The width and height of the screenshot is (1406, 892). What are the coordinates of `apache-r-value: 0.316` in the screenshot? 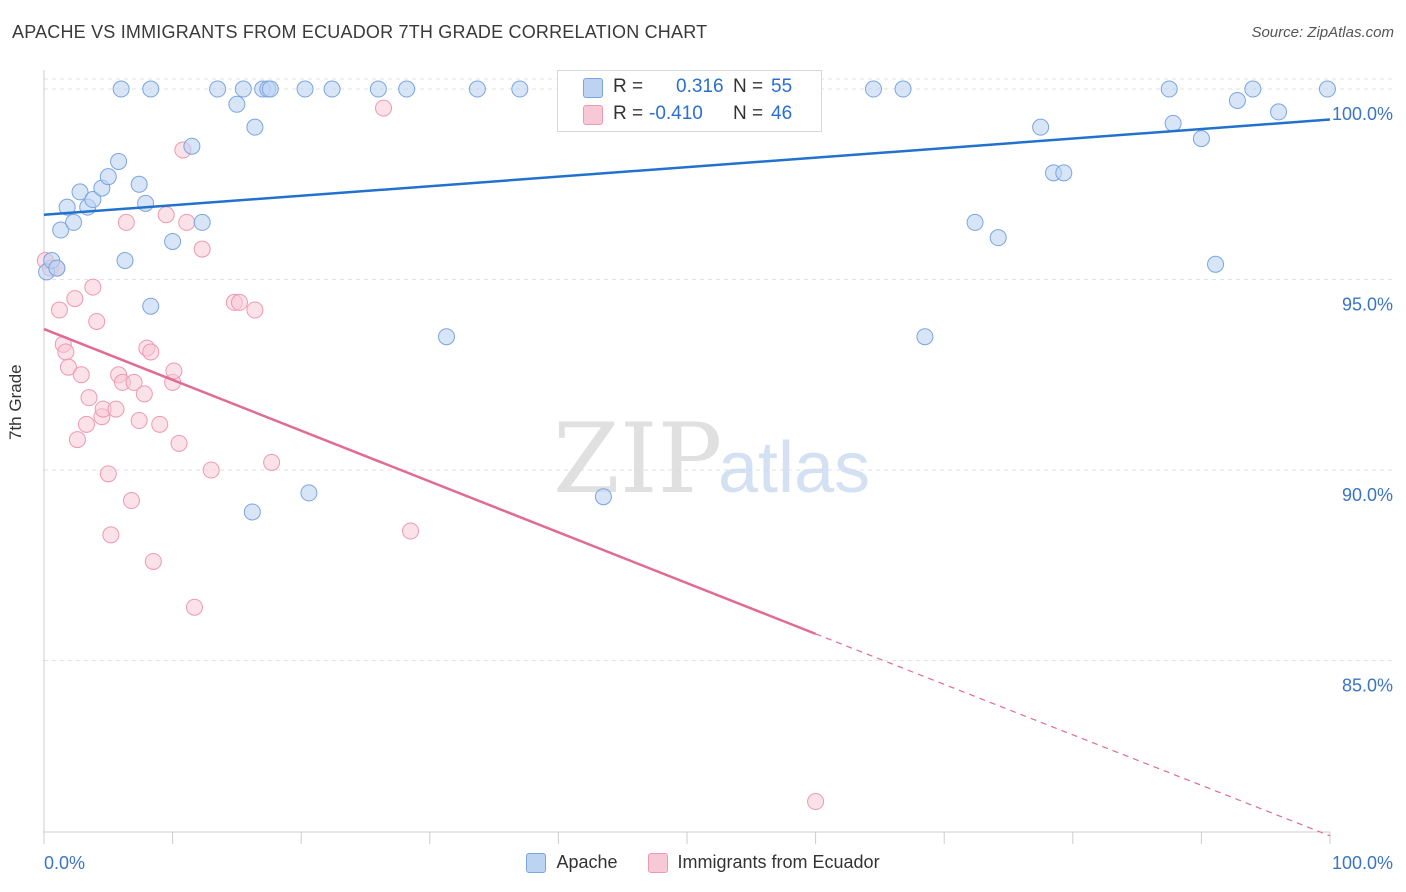 It's located at (700, 86).